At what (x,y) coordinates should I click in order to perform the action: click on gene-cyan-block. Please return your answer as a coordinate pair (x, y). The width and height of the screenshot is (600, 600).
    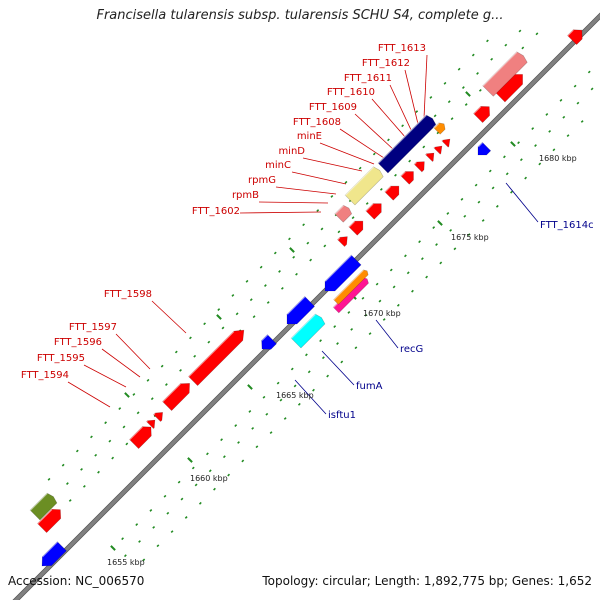
    Looking at the image, I should click on (308, 331).